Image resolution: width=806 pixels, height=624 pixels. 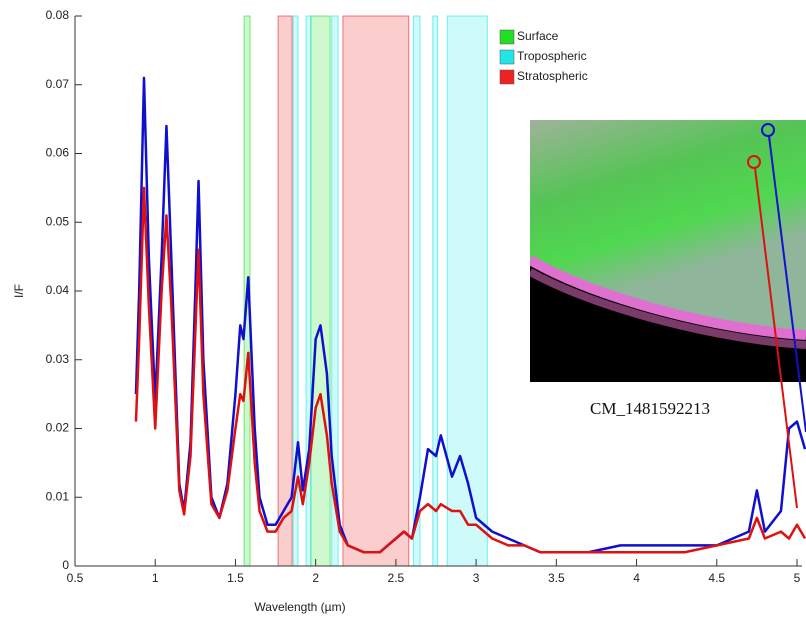 What do you see at coordinates (19, 291) in the screenshot?
I see `y-axis-label: I/F` at bounding box center [19, 291].